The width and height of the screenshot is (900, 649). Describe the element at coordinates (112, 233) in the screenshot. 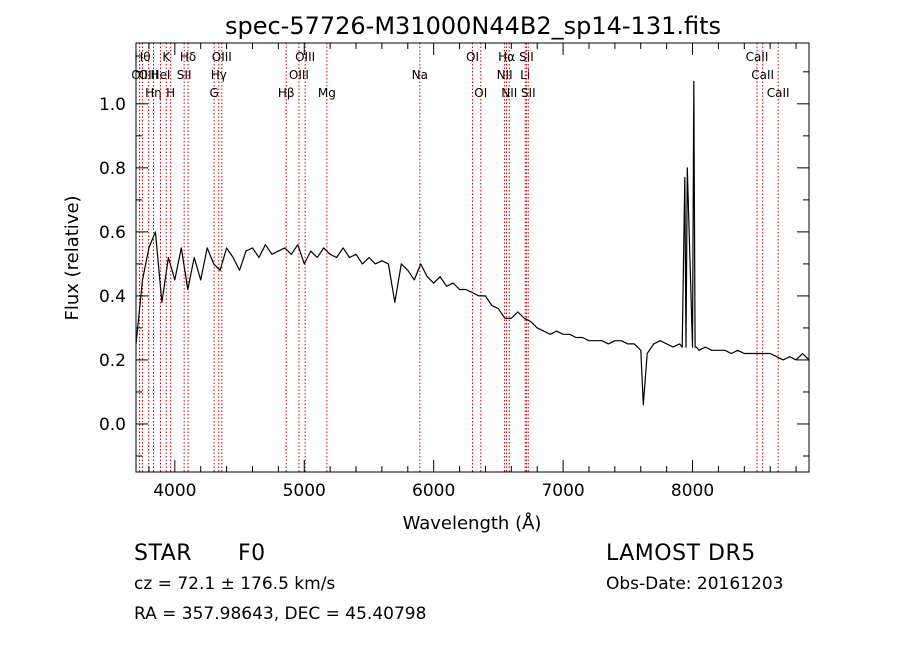

I see `y-tick-label: 0.6` at that location.